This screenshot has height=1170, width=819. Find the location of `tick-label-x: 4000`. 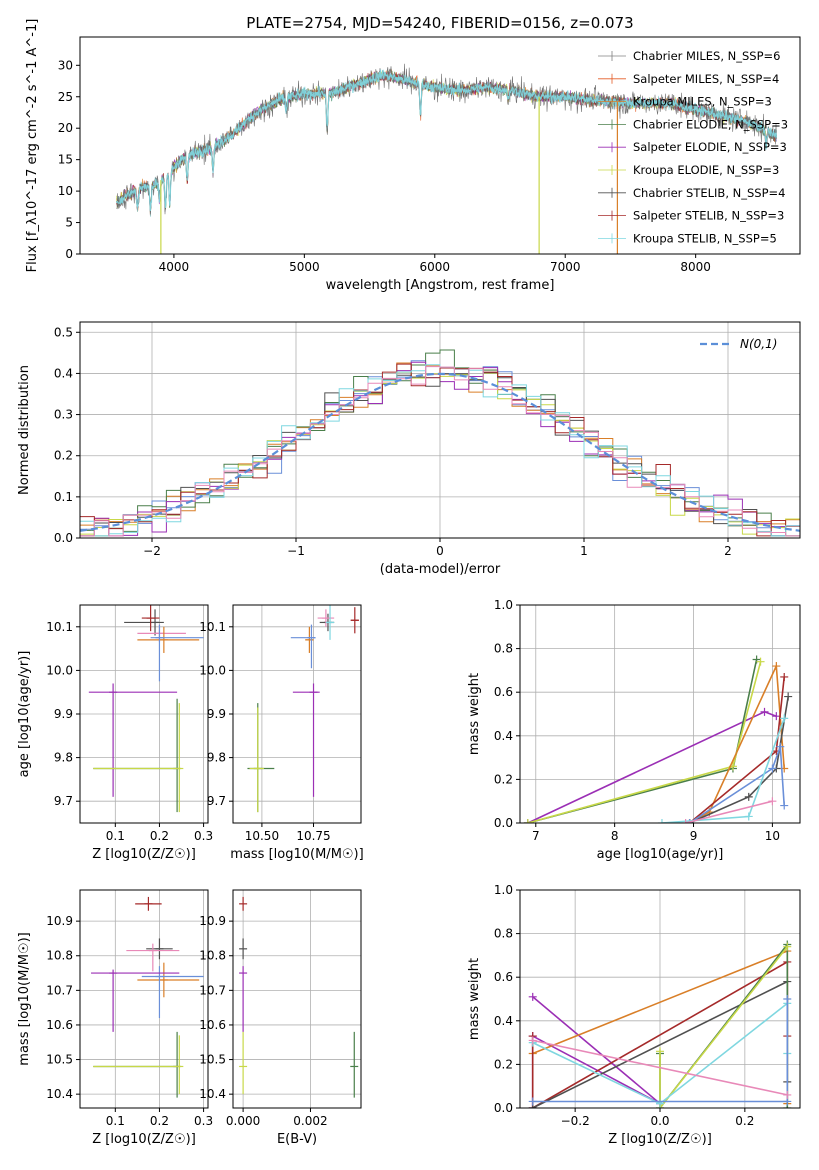

tick-label-x: 4000 is located at coordinates (174, 267).